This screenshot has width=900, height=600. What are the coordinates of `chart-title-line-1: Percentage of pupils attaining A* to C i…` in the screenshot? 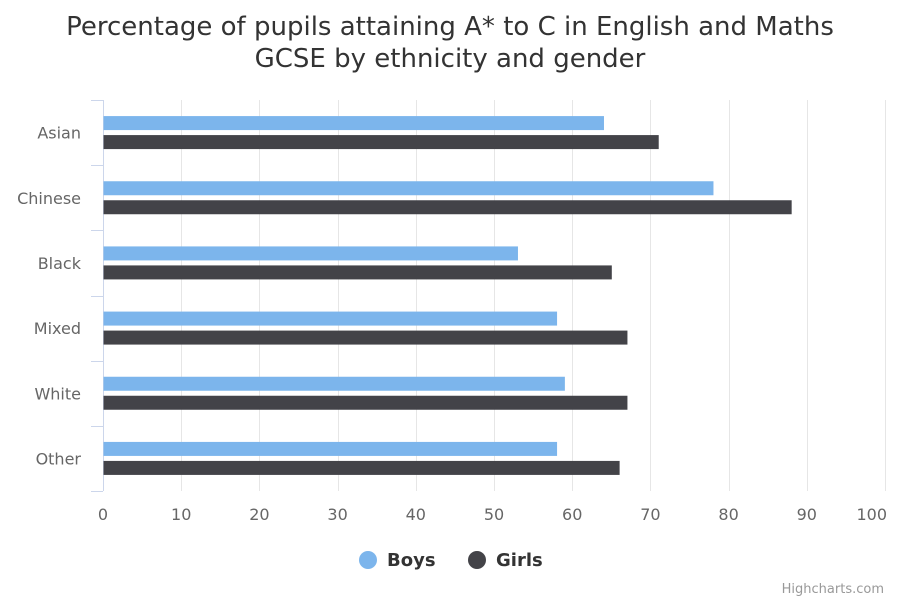 It's located at (450, 27).